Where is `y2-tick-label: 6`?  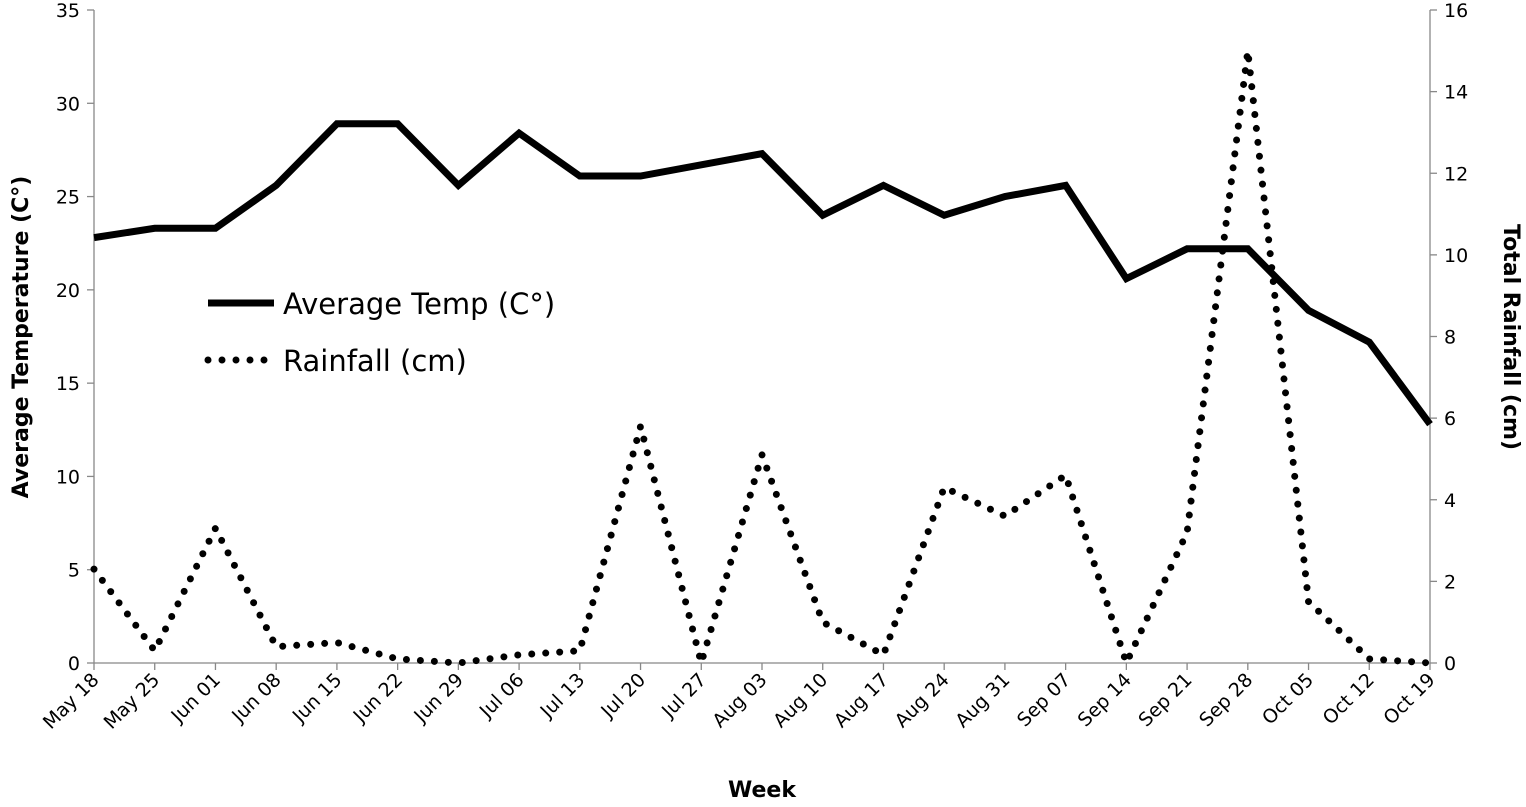
y2-tick-label: 6 is located at coordinates (1450, 419).